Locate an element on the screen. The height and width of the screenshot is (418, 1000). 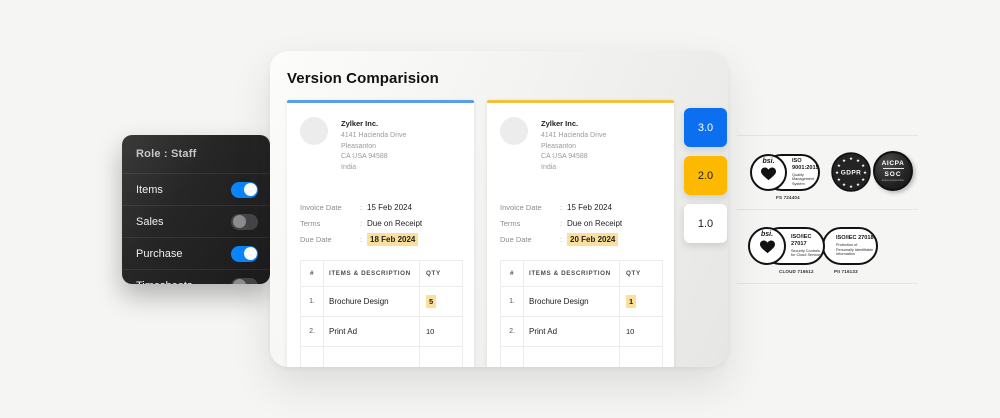
role-row-sales: Sales is located at coordinates (196, 221).